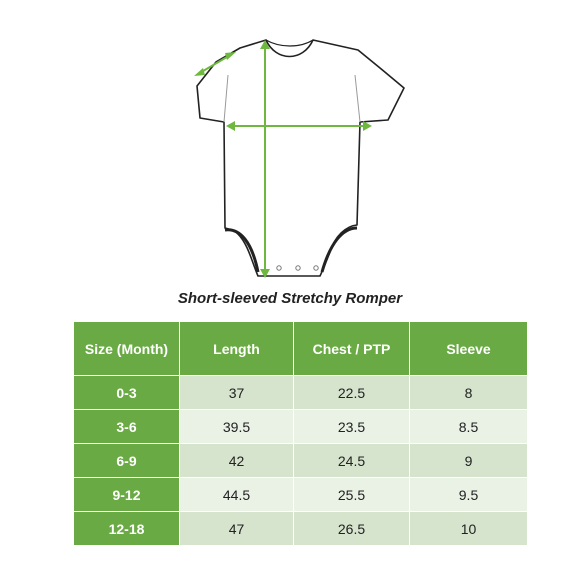 The width and height of the screenshot is (580, 580). I want to click on size-cell: 6-9, so click(126, 460).